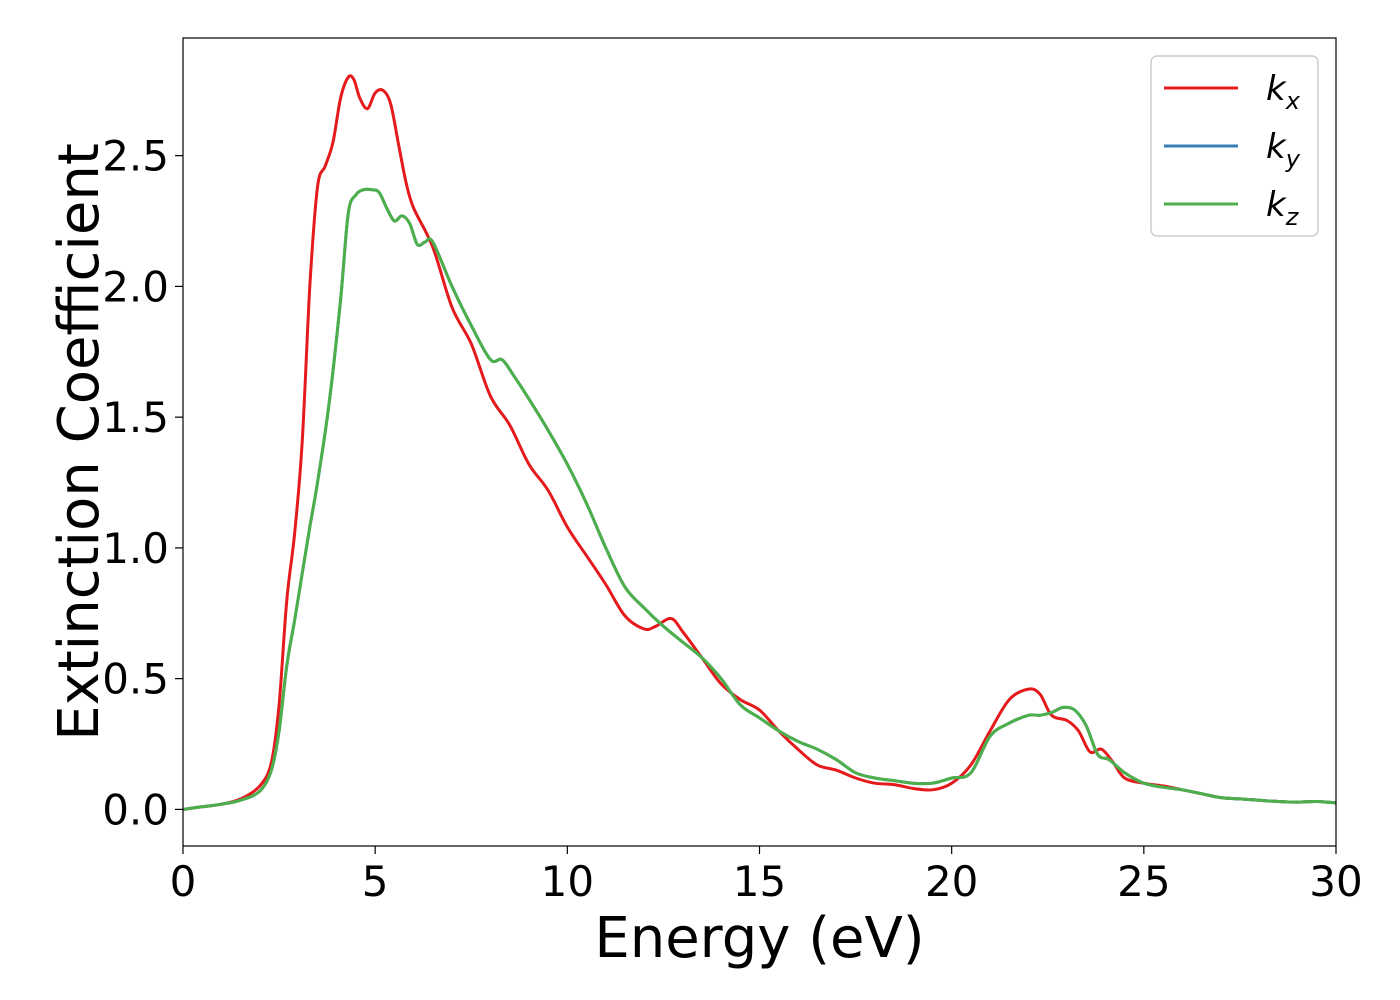 This screenshot has height=1000, width=1400. Describe the element at coordinates (135, 679) in the screenshot. I see `y-tick-label: 0.5` at that location.